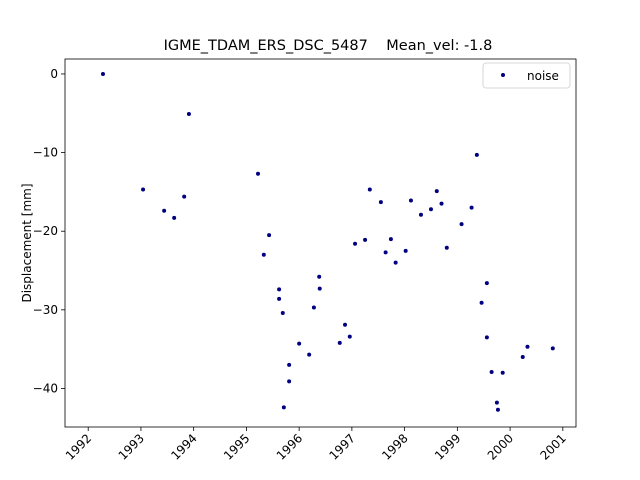 The width and height of the screenshot is (640, 480). I want to click on y-tick-label: −20, so click(45, 231).